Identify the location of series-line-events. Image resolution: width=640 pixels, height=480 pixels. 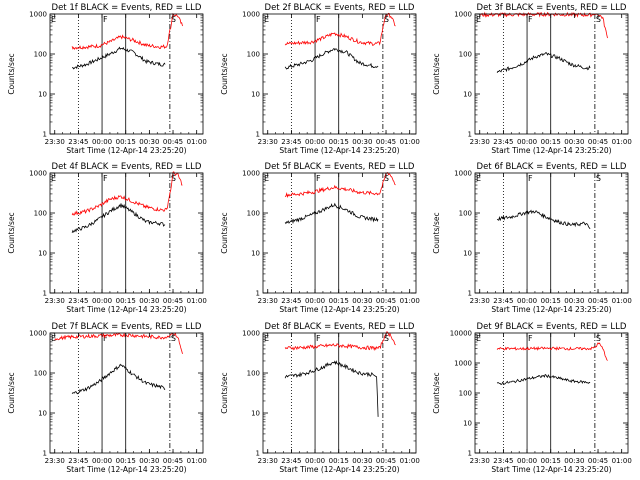
(331, 213).